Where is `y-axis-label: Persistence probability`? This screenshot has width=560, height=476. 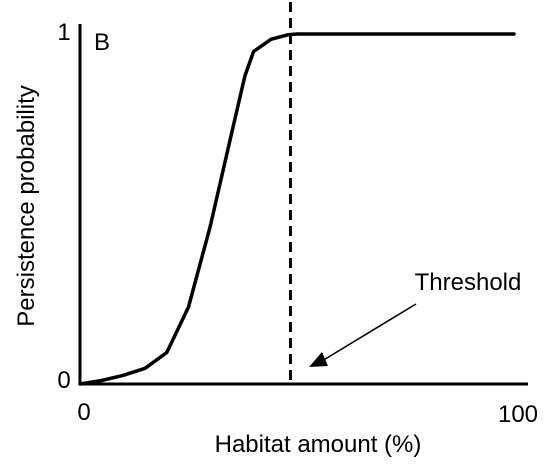
y-axis-label: Persistence probability is located at coordinates (26, 205).